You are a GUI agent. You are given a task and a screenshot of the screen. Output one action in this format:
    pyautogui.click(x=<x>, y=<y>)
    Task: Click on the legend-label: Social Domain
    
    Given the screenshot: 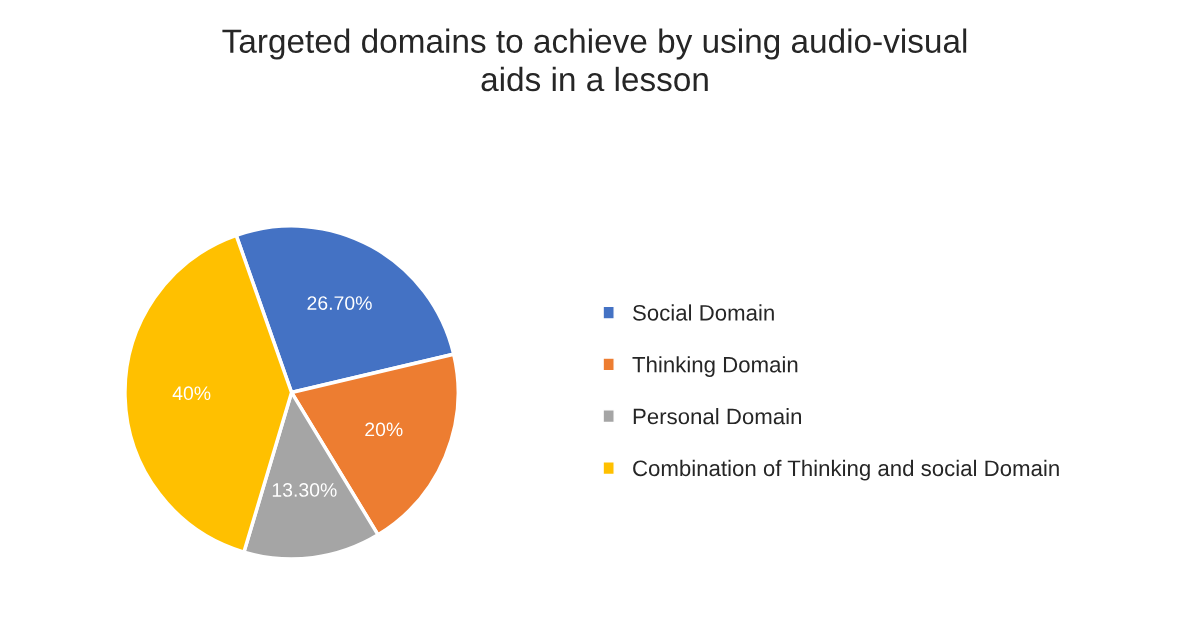 What is the action you would take?
    pyautogui.click(x=703, y=312)
    